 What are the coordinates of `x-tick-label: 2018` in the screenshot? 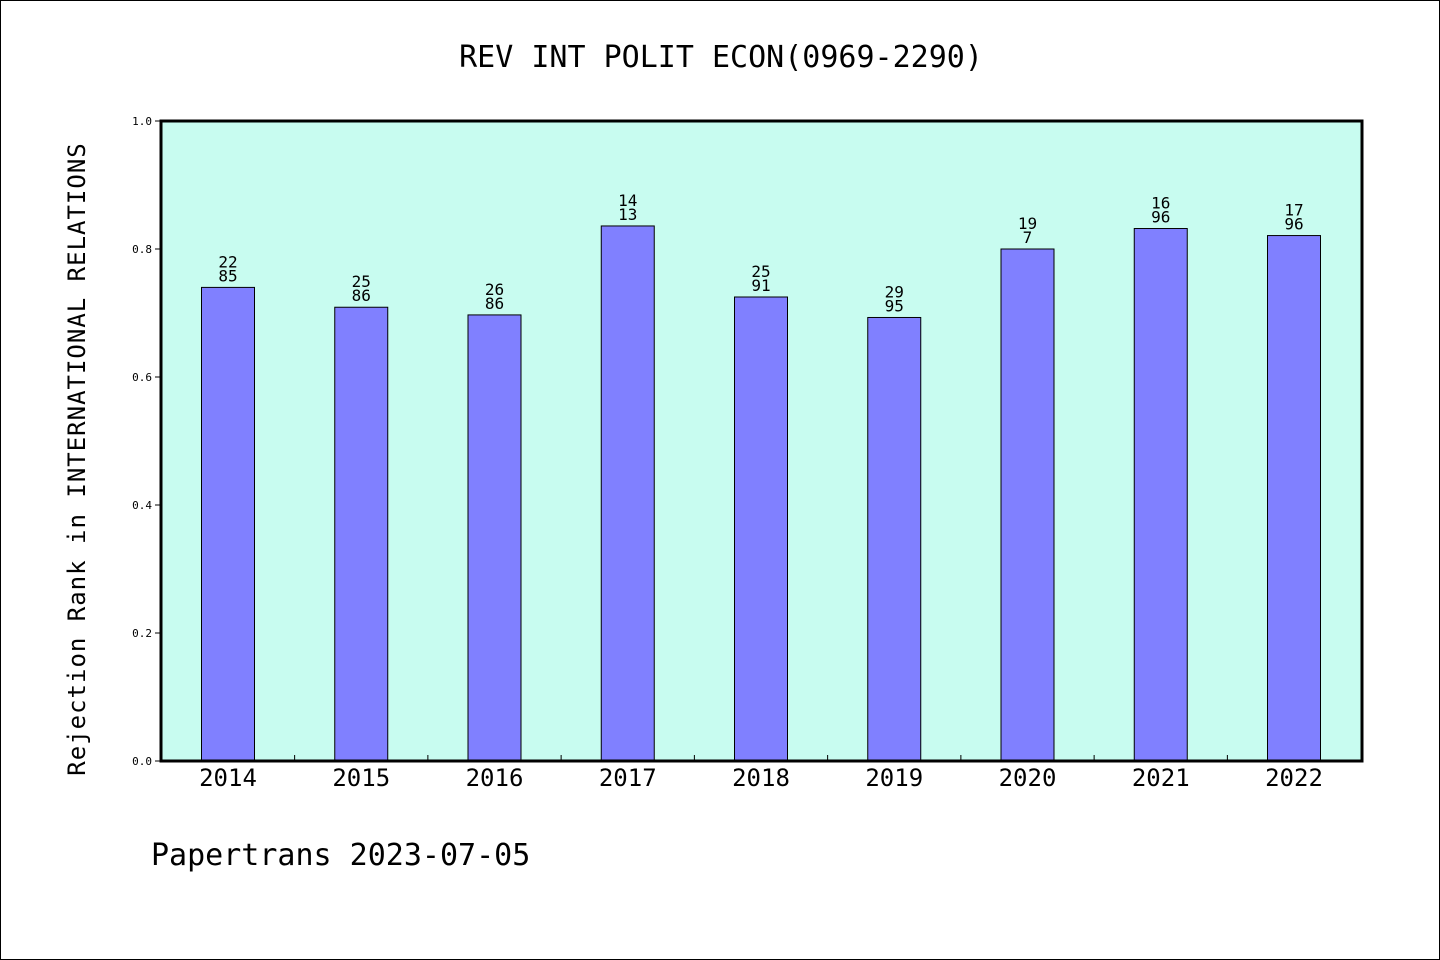 It's located at (761, 778).